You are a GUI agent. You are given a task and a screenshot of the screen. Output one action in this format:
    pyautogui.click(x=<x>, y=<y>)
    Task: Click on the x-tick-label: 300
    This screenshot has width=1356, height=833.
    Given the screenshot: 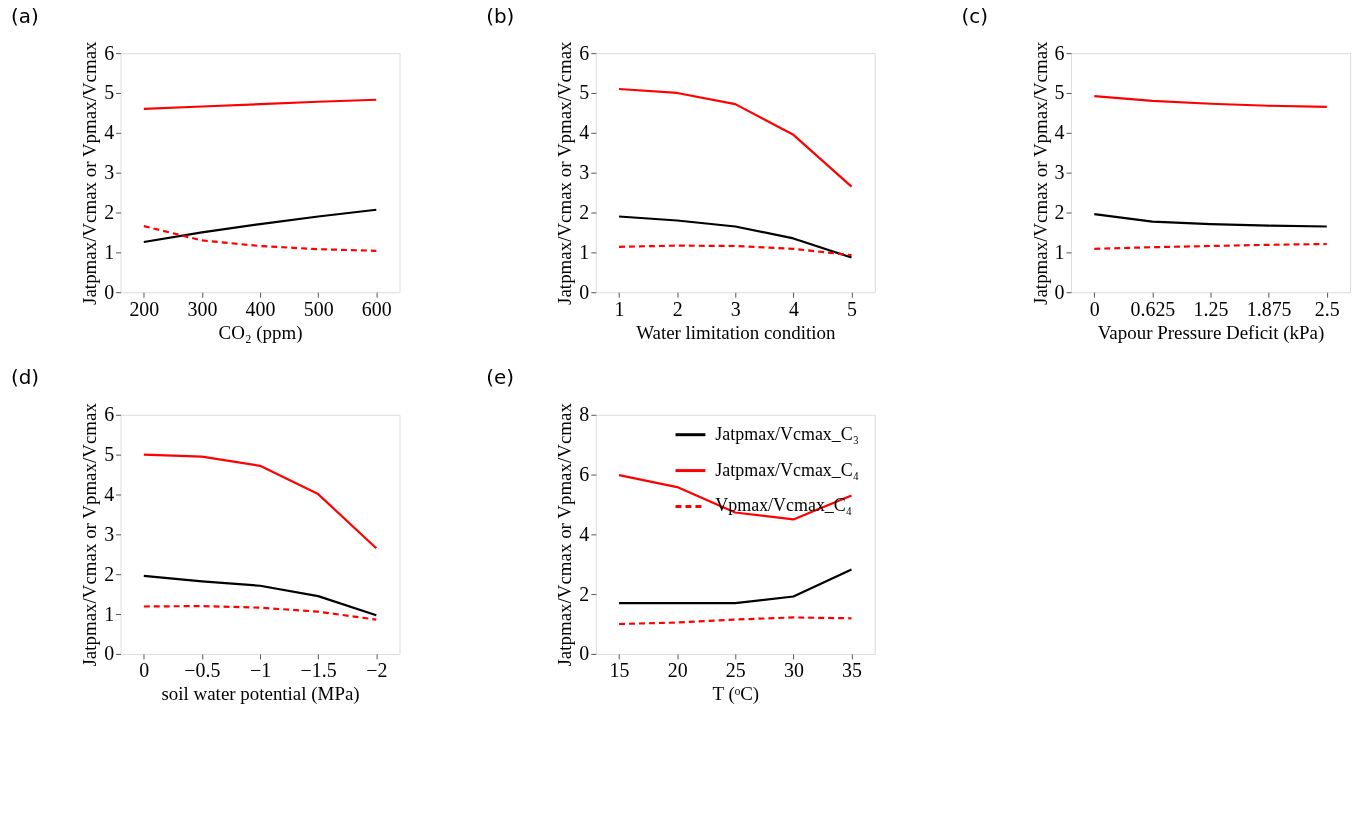 What is the action you would take?
    pyautogui.click(x=202, y=308)
    